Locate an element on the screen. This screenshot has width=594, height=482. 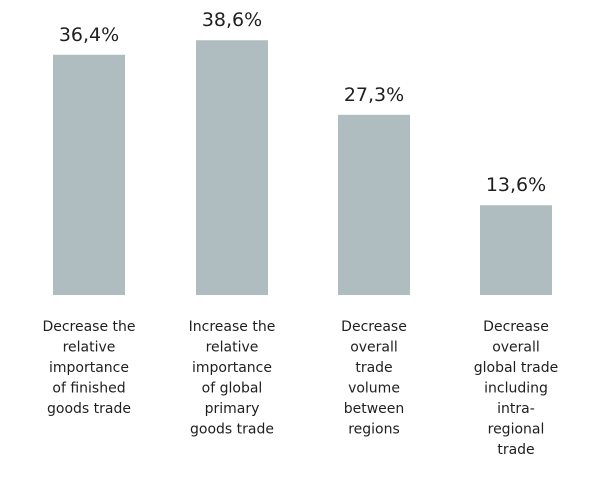
category-label-2-line-6: goods trade is located at coordinates (232, 430).